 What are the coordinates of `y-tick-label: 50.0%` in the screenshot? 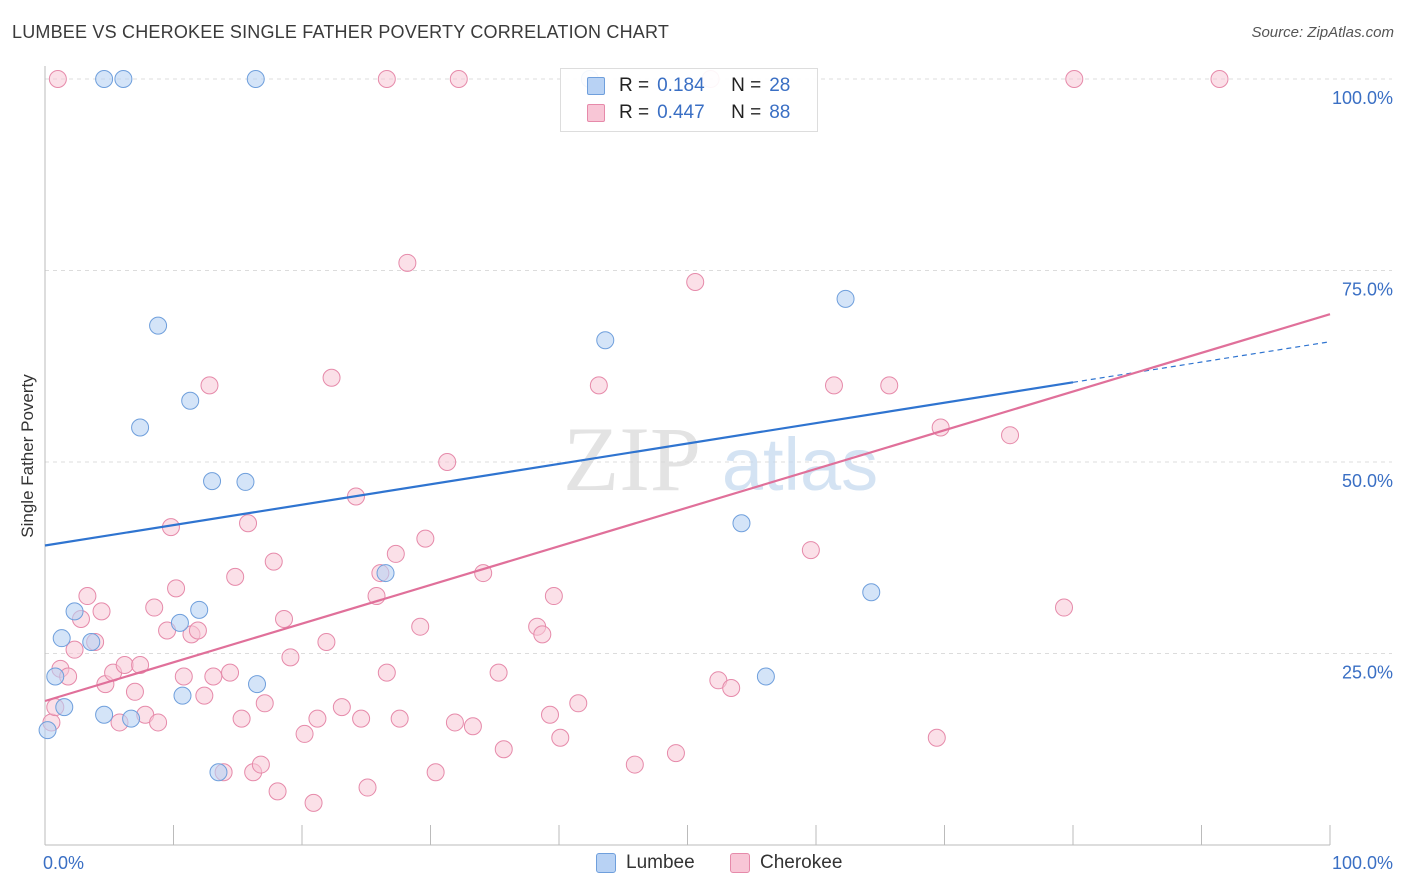 It's located at (1367, 481).